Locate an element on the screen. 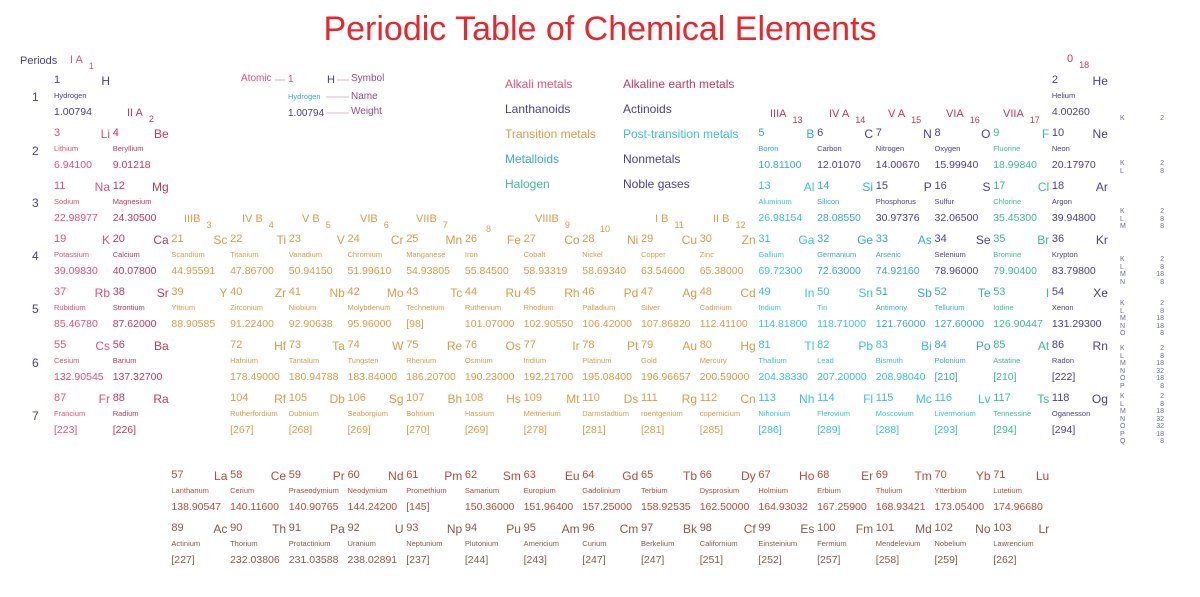 Image resolution: width=1200 pixels, height=597 pixels. element-cell-md: 101 Md Mendelevium [258] is located at coordinates (904, 547).